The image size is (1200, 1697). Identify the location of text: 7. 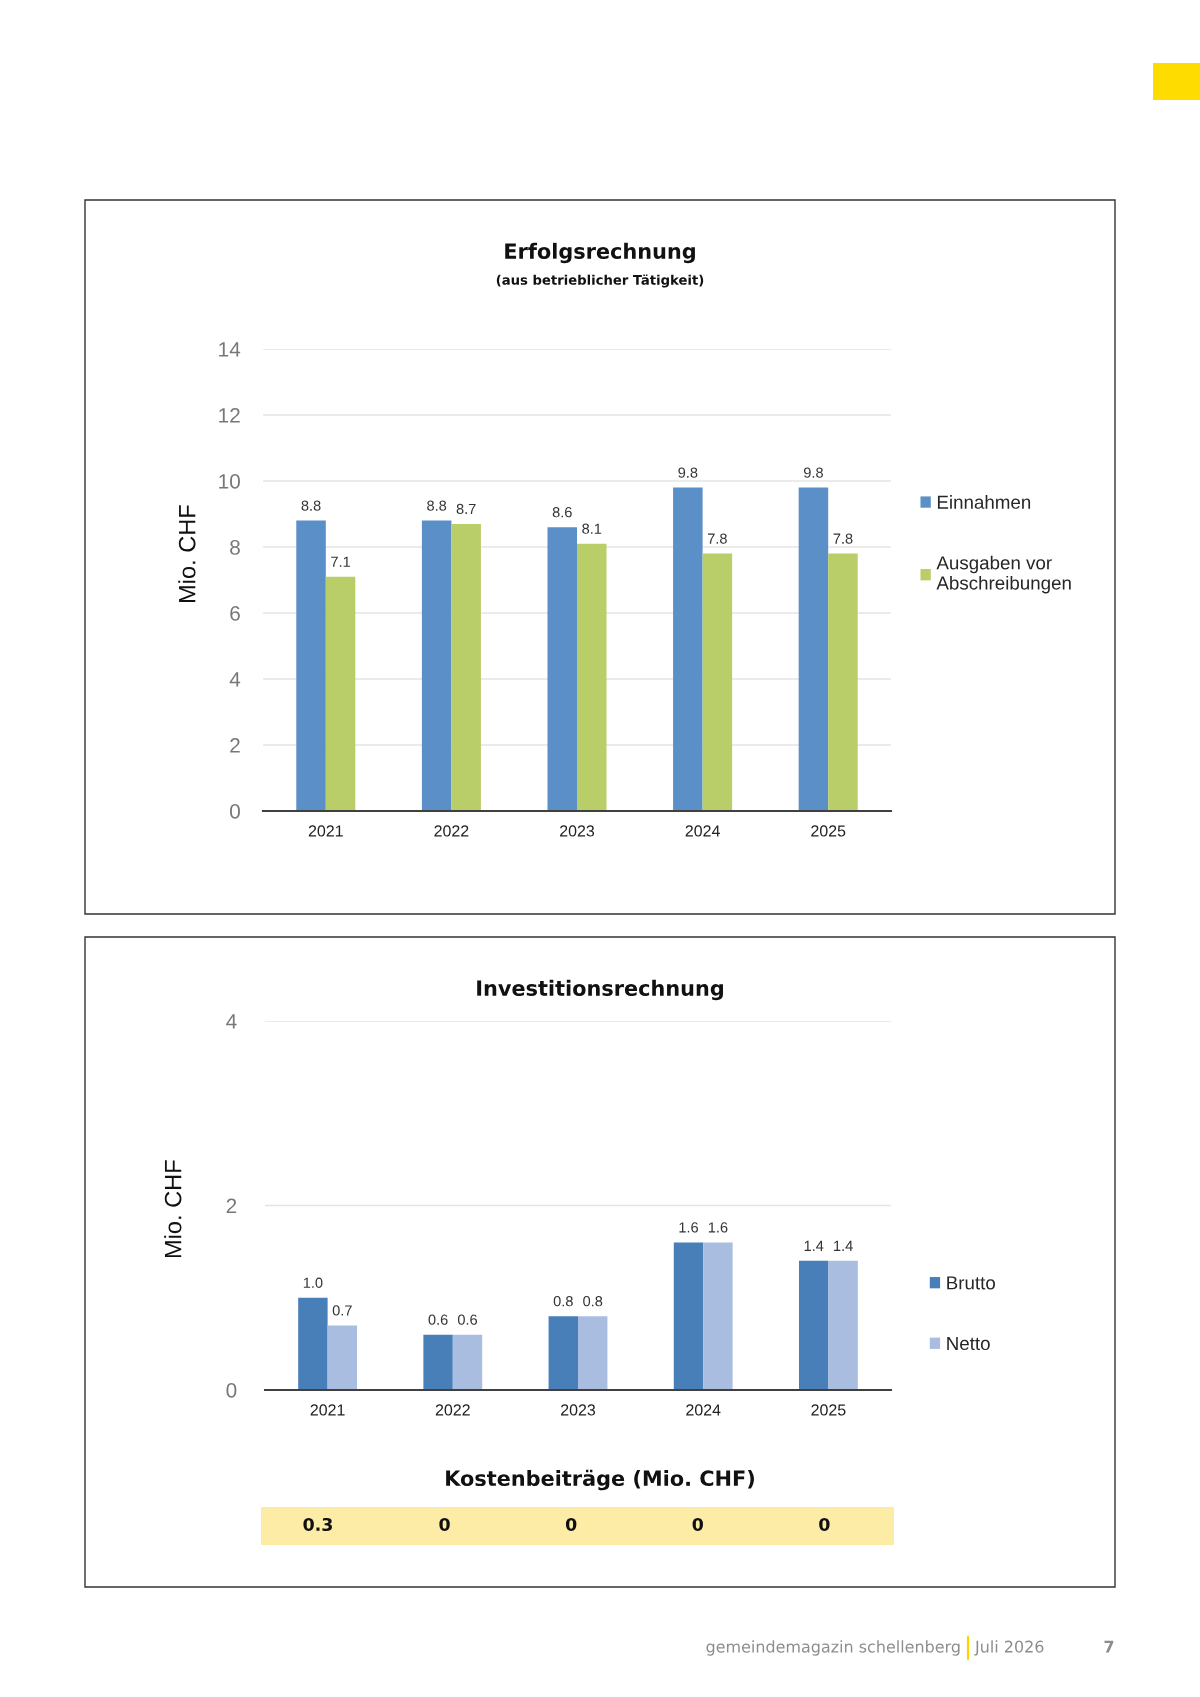
(1109, 1646).